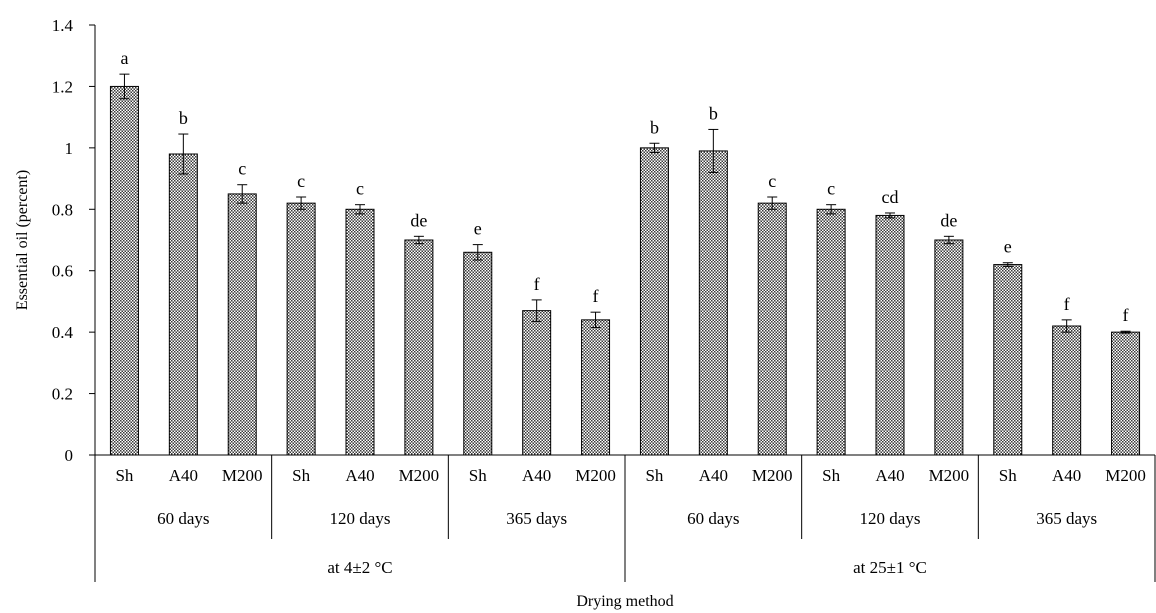 This screenshot has height=613, width=1156. I want to click on y-tick-label: 0.2, so click(62, 394).